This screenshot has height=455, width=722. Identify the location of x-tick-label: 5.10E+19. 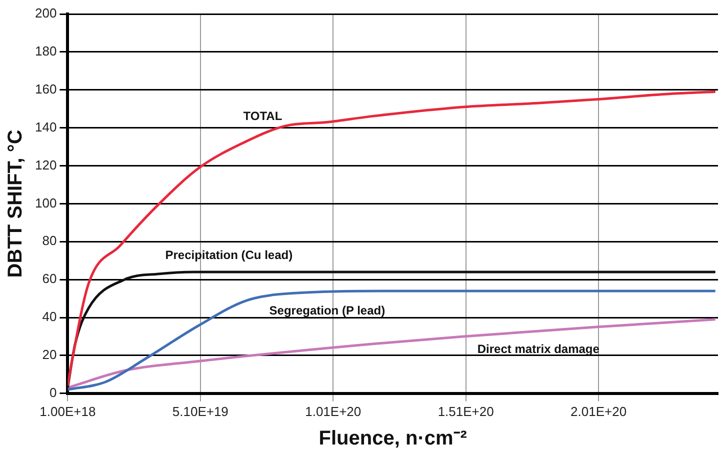
(200, 411).